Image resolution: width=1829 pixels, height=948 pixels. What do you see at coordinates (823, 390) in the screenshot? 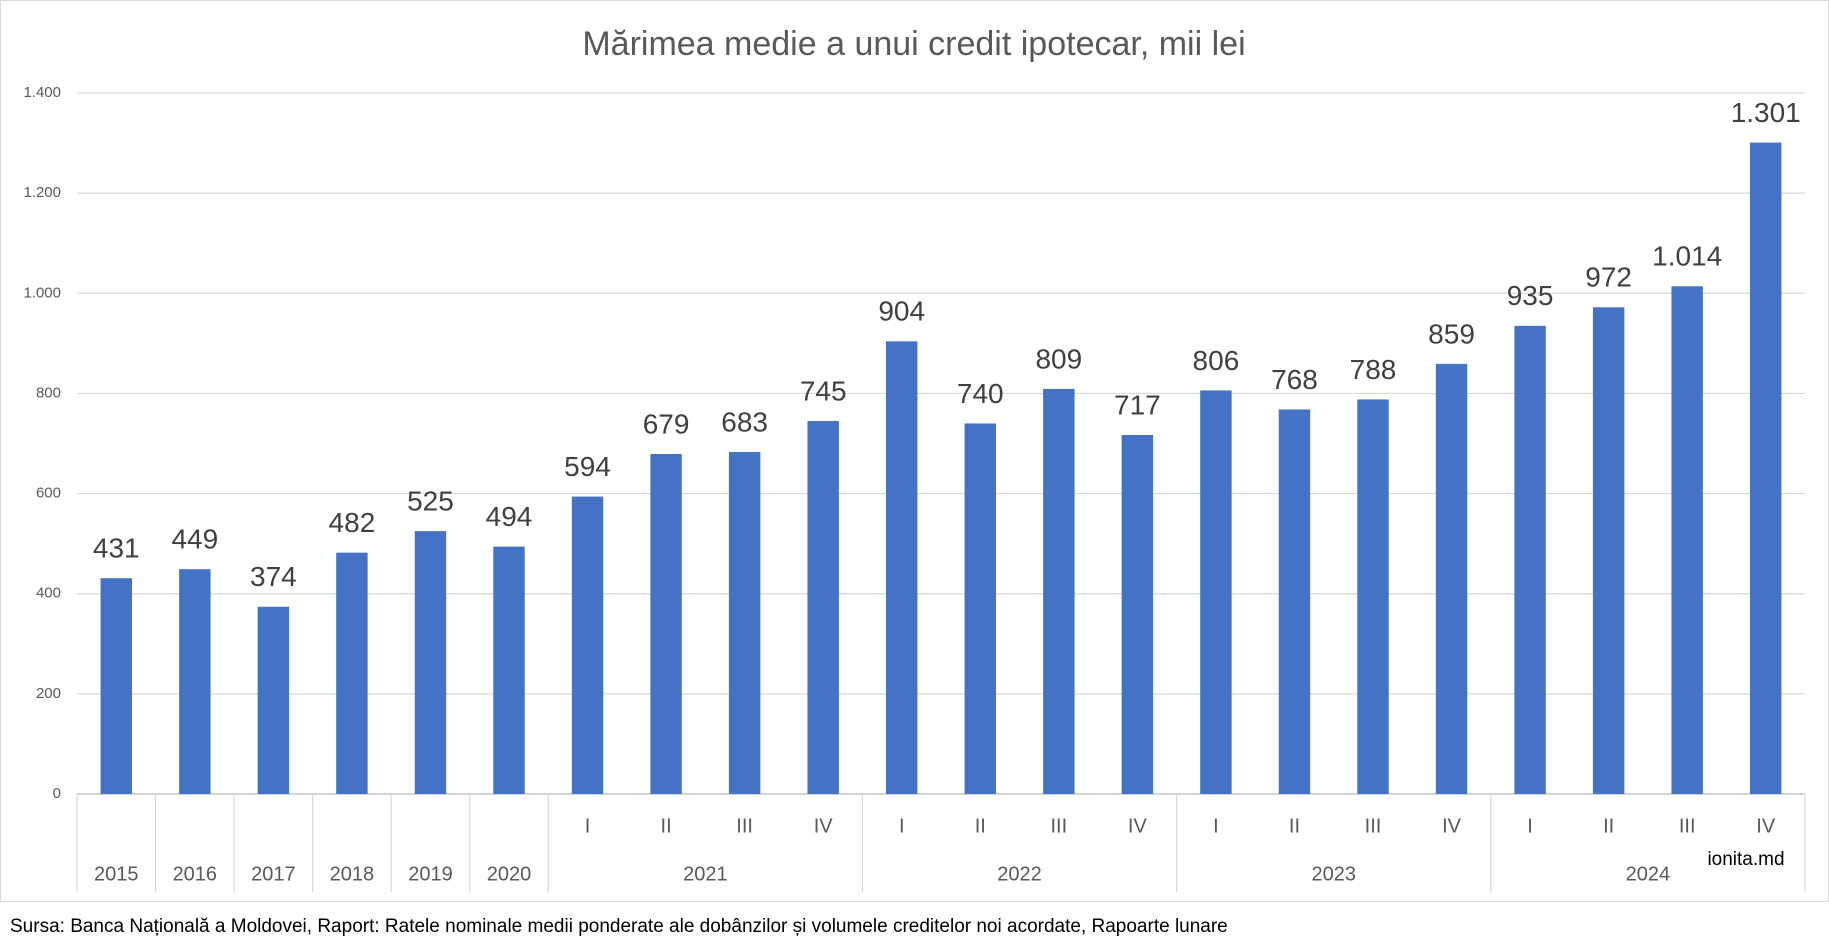
I see `data-label: 745` at bounding box center [823, 390].